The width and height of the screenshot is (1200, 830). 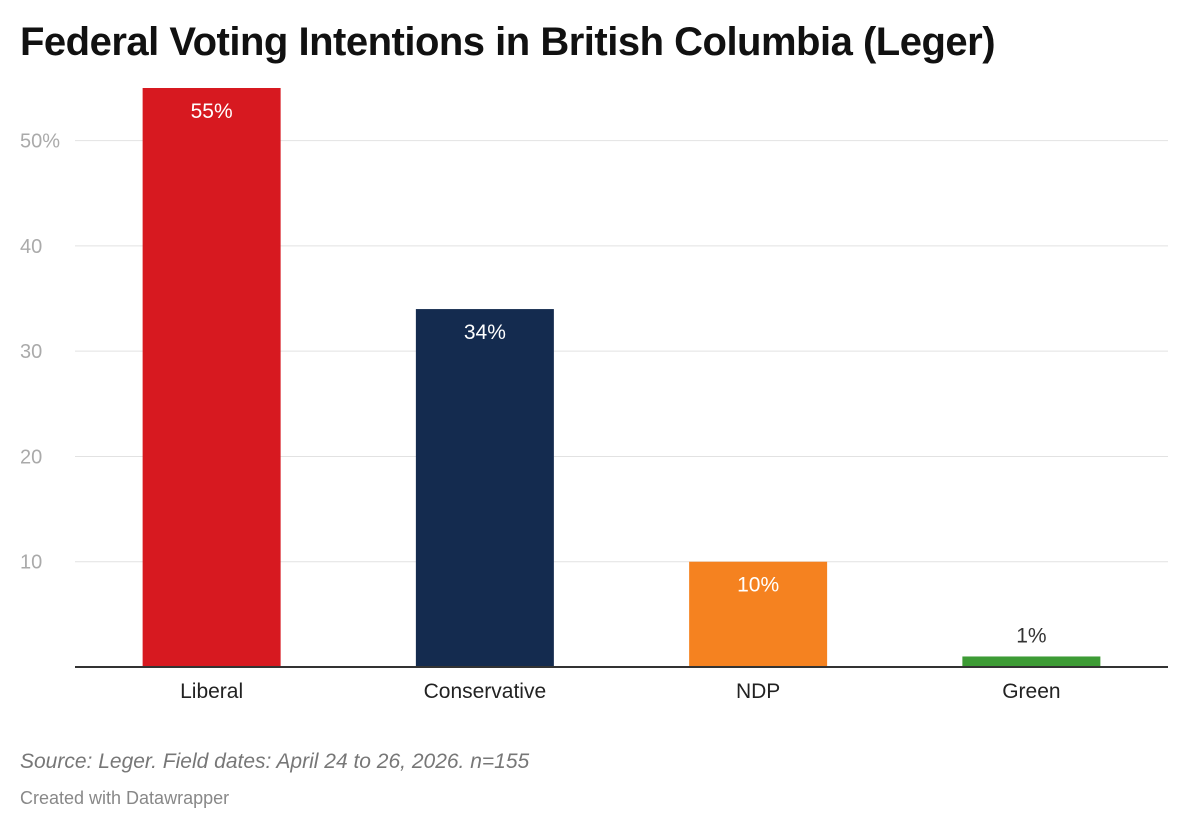 What do you see at coordinates (485, 691) in the screenshot?
I see `category-label-conservative: Conservative` at bounding box center [485, 691].